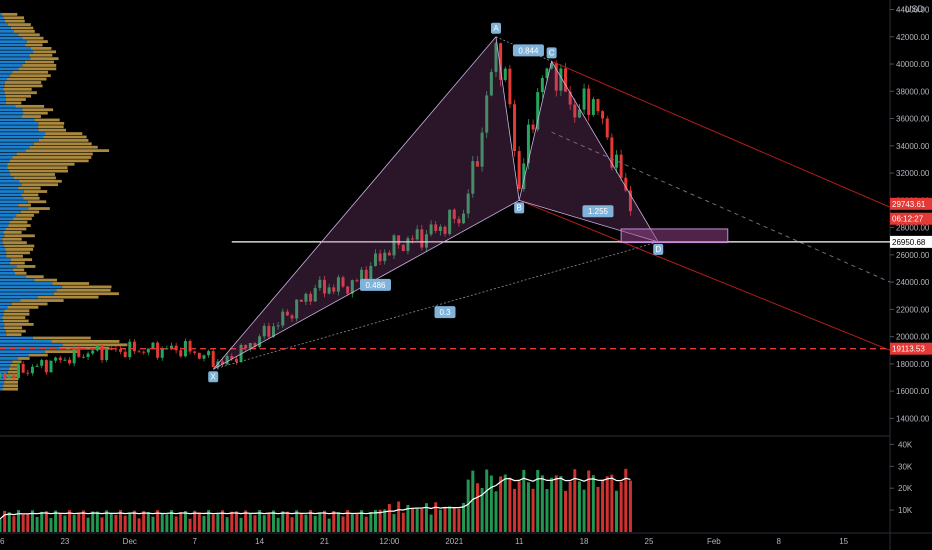 Image resolution: width=932 pixels, height=550 pixels. I want to click on time-tick-label: 15, so click(843, 541).